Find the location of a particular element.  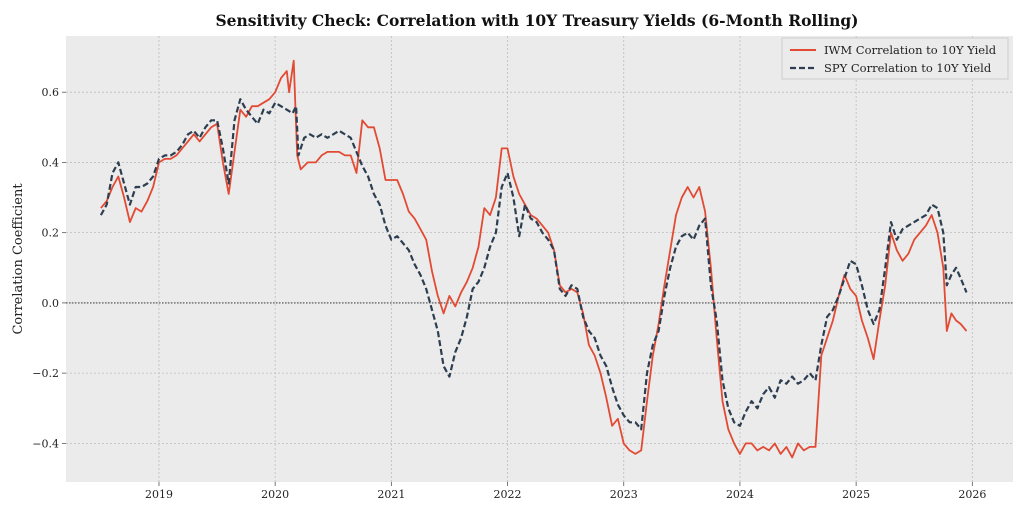

x-tick-label-2024: 2024 is located at coordinates (740, 494).